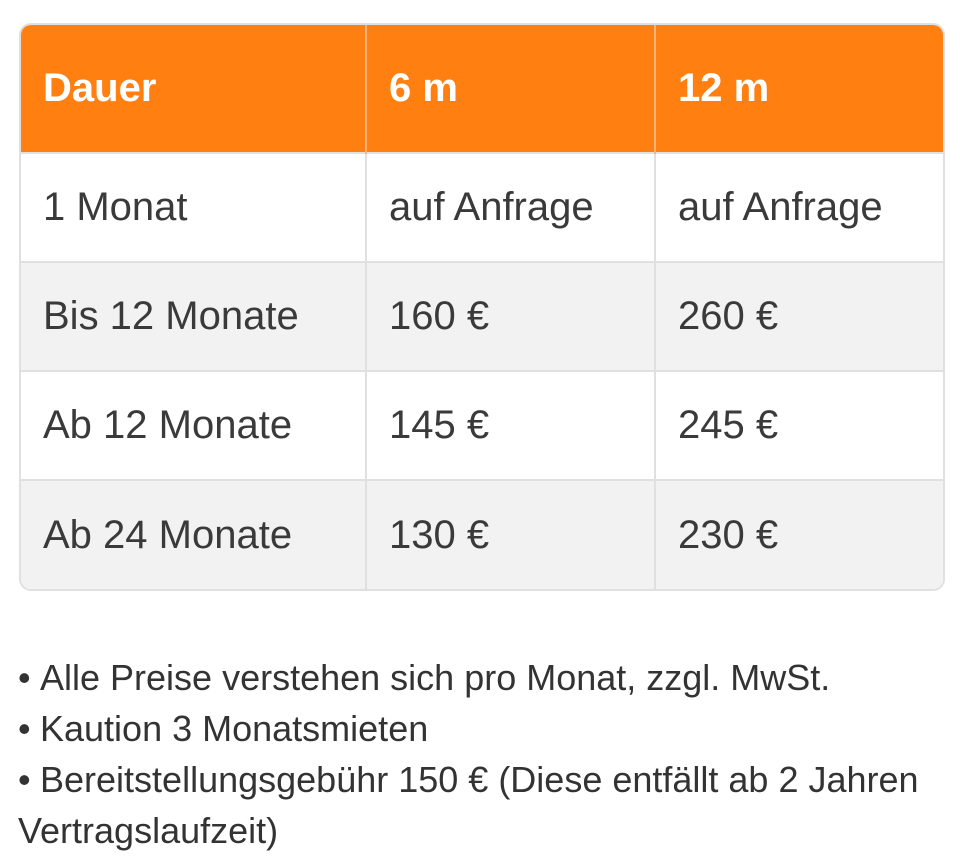 The width and height of the screenshot is (960, 862). I want to click on cell-price-6m: 145 €, so click(510, 425).